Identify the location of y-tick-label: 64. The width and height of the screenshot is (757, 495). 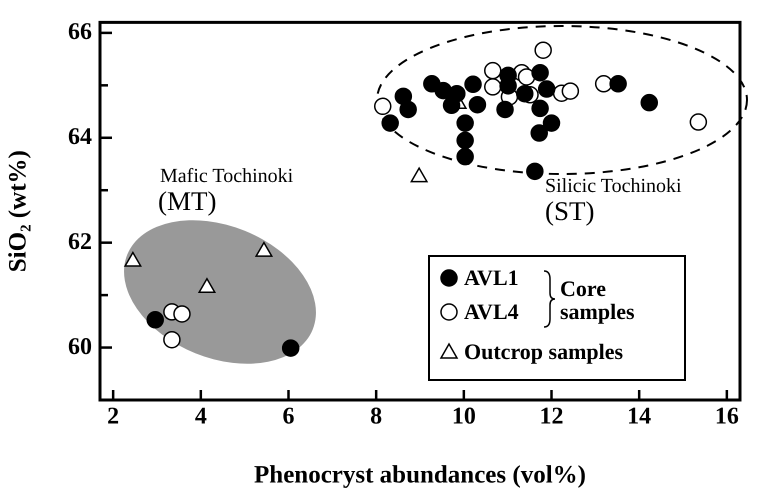
(80, 137).